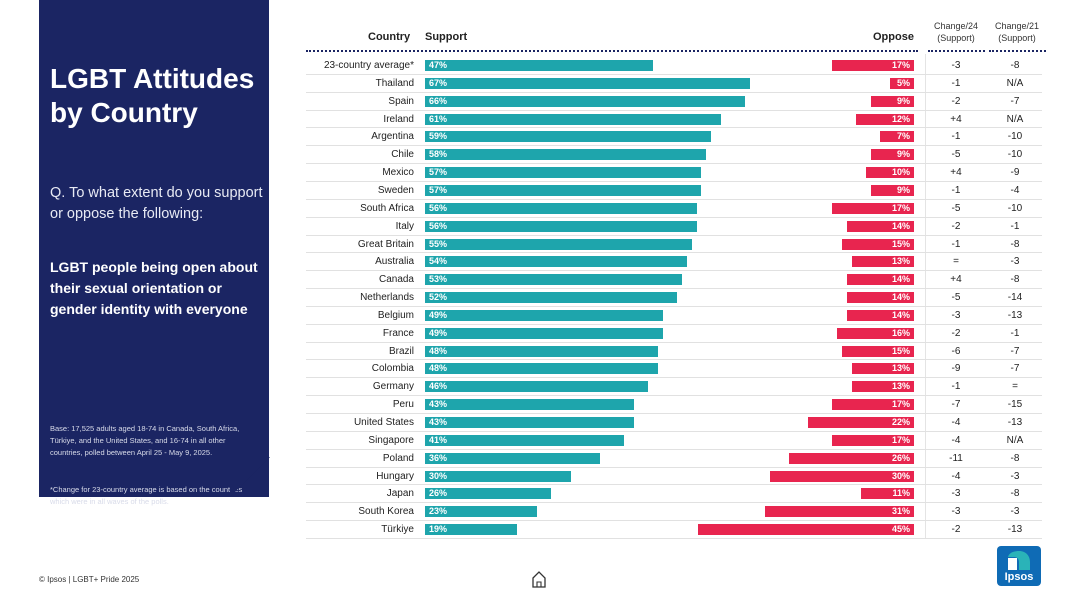 The height and width of the screenshot is (607, 1080). Describe the element at coordinates (398, 173) in the screenshot. I see `country-label: Mexico` at that location.